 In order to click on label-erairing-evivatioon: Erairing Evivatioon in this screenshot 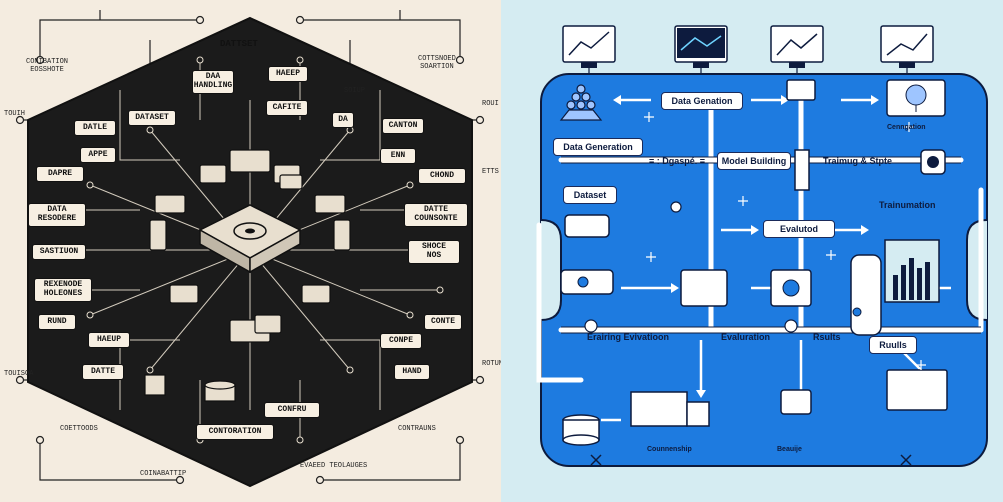, I will do `click(628, 337)`.